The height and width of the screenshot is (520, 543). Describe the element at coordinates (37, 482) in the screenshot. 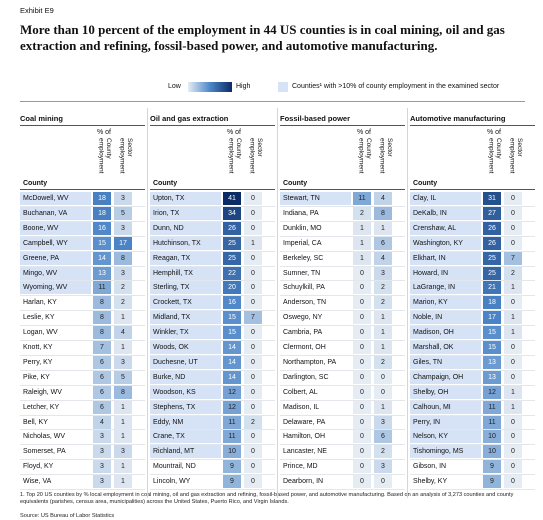

I see `county-name: Wise, VA` at that location.